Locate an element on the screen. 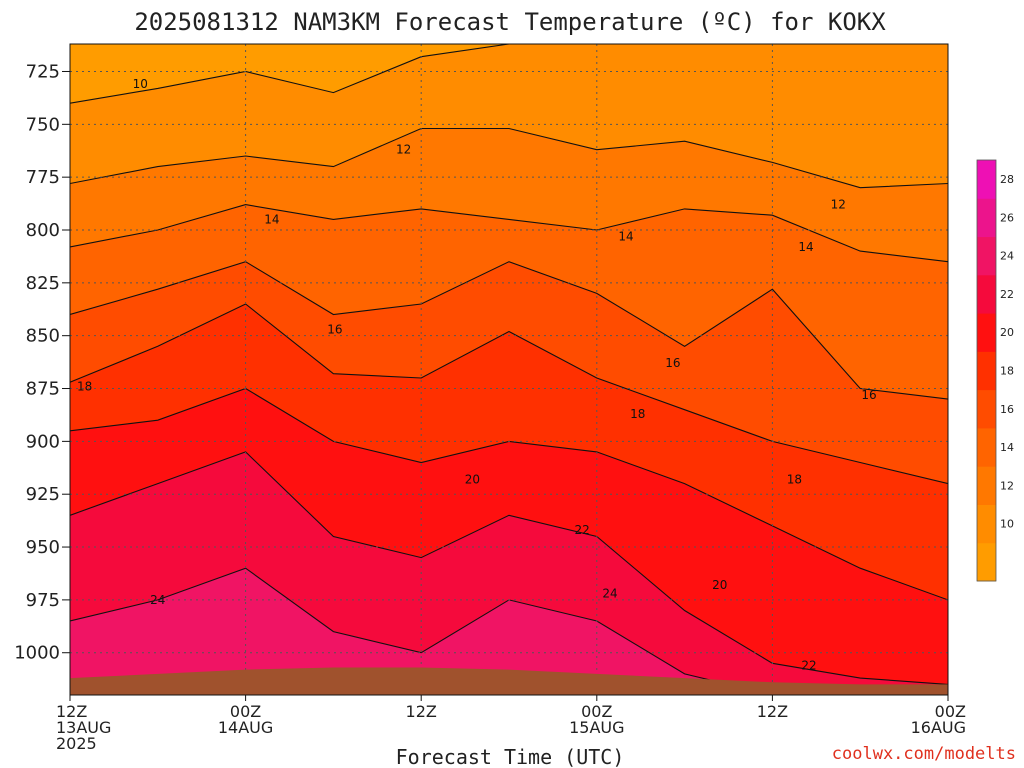 The width and height of the screenshot is (1024, 768). x-tick-label-0-0: 12Z is located at coordinates (71, 711).